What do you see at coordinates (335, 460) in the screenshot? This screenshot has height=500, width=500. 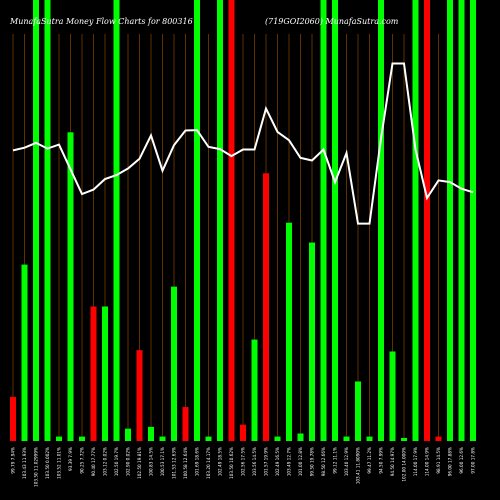 I see `x-tick-label: 99.12 11.1%` at bounding box center [335, 460].